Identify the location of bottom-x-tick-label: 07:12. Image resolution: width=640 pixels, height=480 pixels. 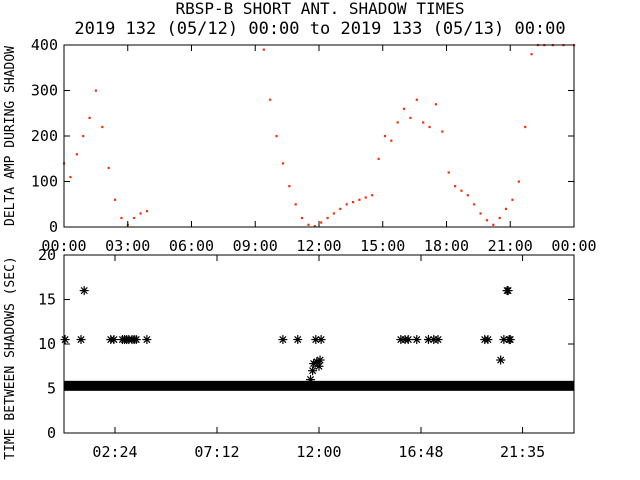
(216, 452).